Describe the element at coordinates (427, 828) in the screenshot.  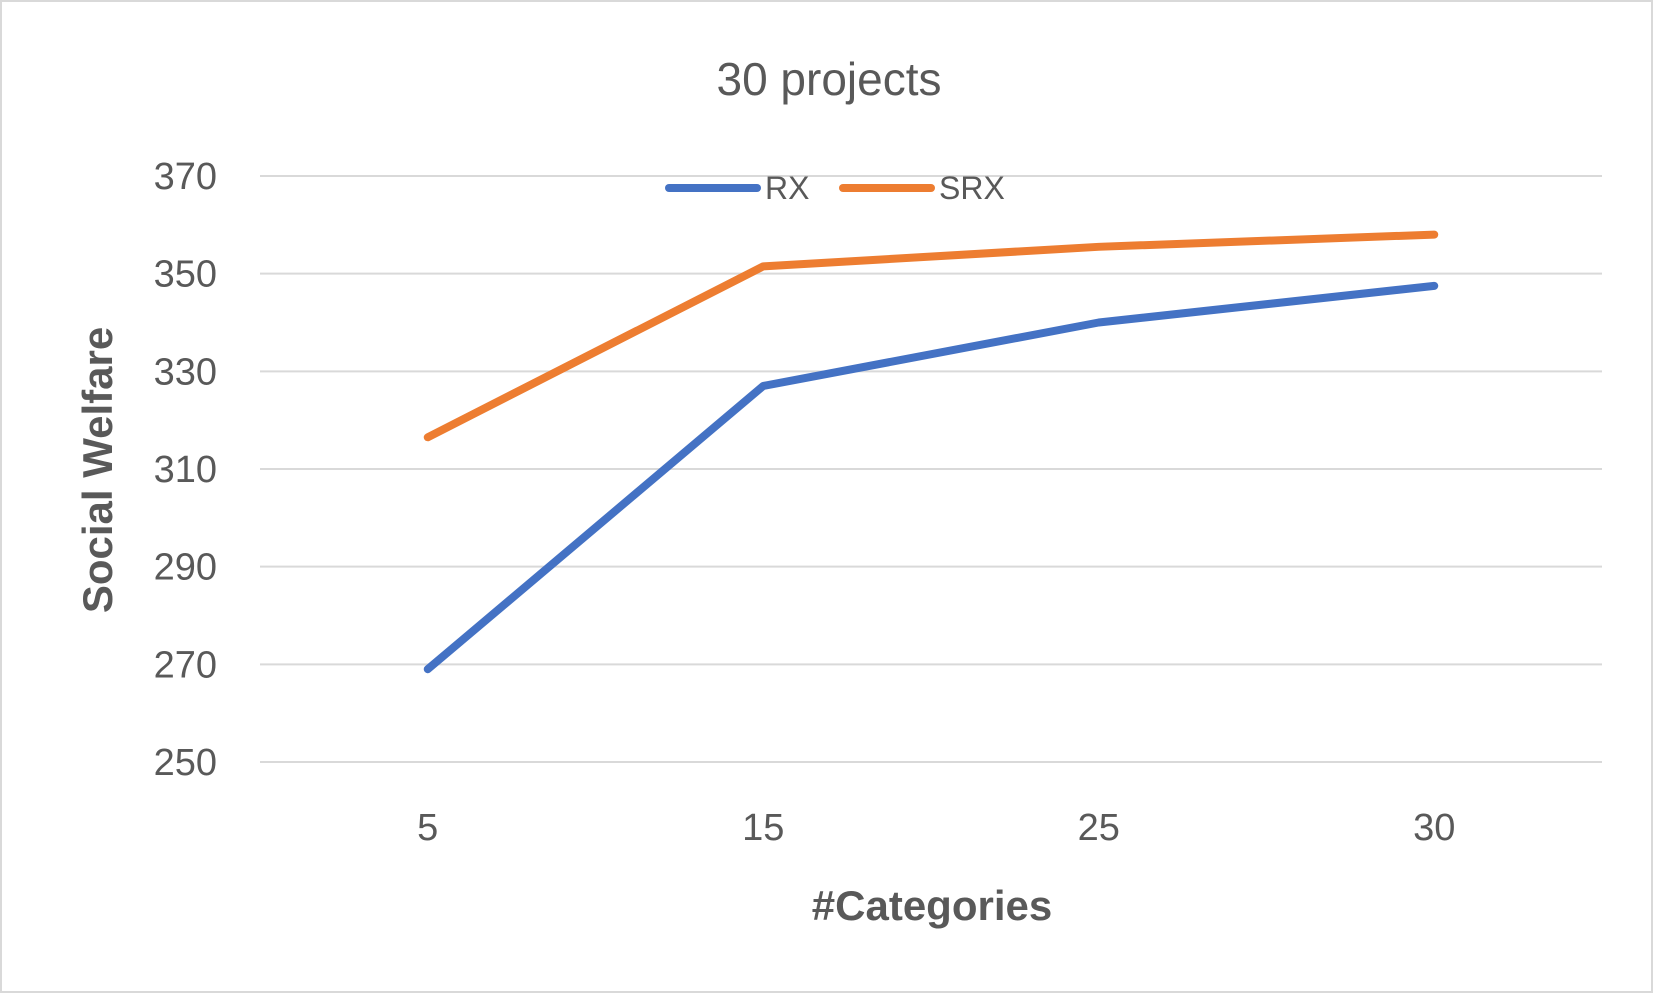
I see `x-tick-label: 5` at that location.